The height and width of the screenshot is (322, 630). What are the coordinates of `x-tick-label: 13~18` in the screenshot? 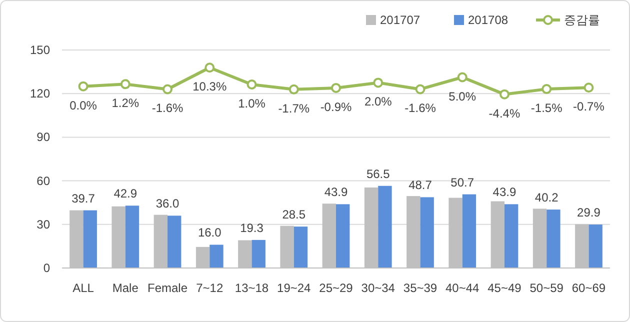 It's located at (251, 288).